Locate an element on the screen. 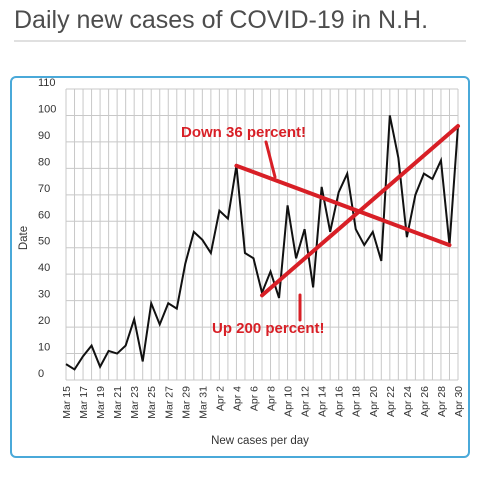 This screenshot has height=478, width=480. x-tick-label: Apr 18 is located at coordinates (357, 401).